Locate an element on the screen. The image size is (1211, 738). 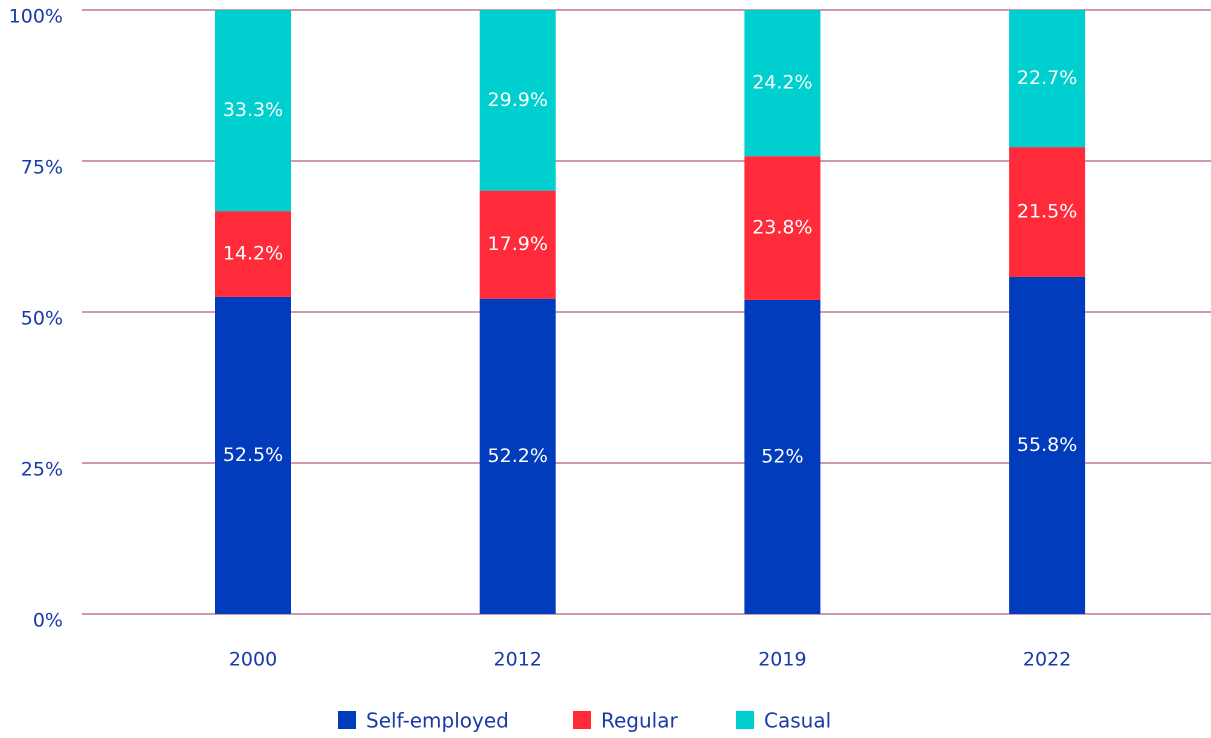
x-tick-label: 2019 is located at coordinates (782, 660).